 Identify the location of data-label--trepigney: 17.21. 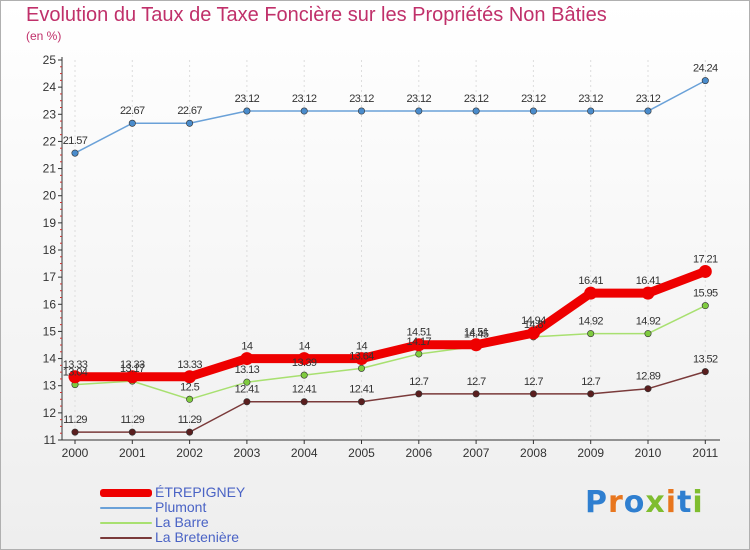
(705, 259).